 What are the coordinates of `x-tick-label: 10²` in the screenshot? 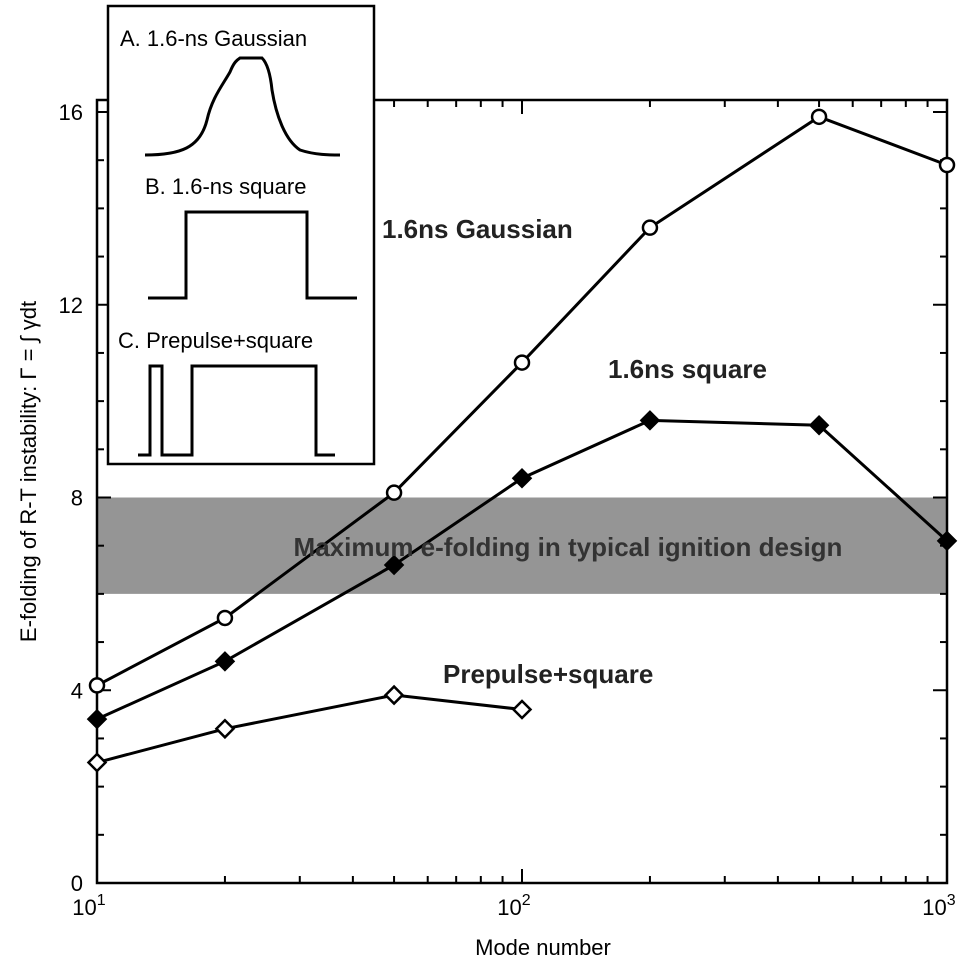 It's located at (513, 906).